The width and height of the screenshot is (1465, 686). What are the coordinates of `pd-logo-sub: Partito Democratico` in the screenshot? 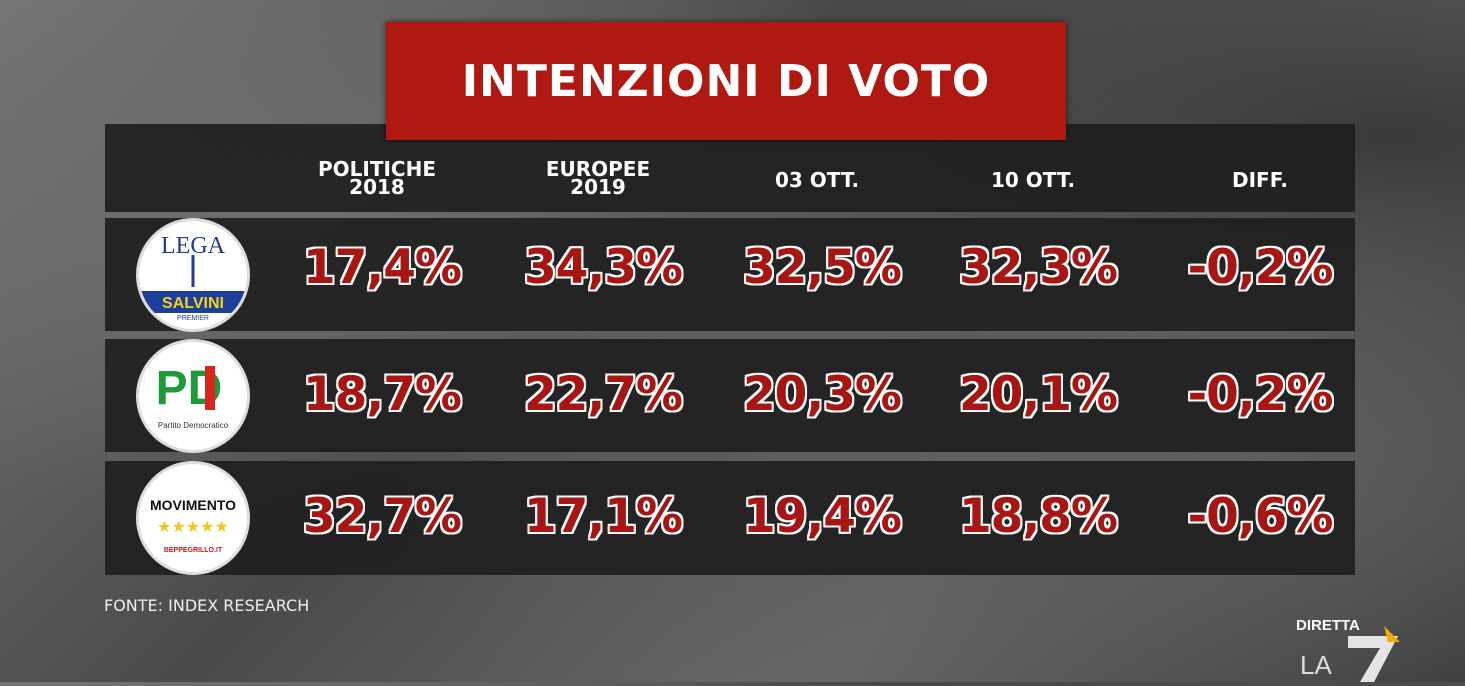 It's located at (193, 425).